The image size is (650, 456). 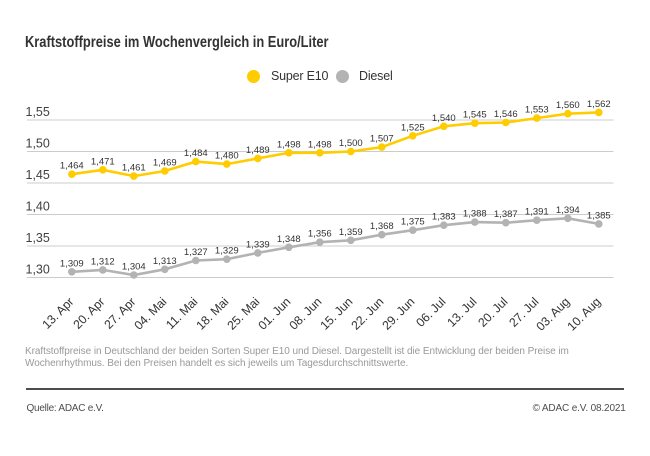 What do you see at coordinates (537, 110) in the screenshot?
I see `svg-text: 1,553` at bounding box center [537, 110].